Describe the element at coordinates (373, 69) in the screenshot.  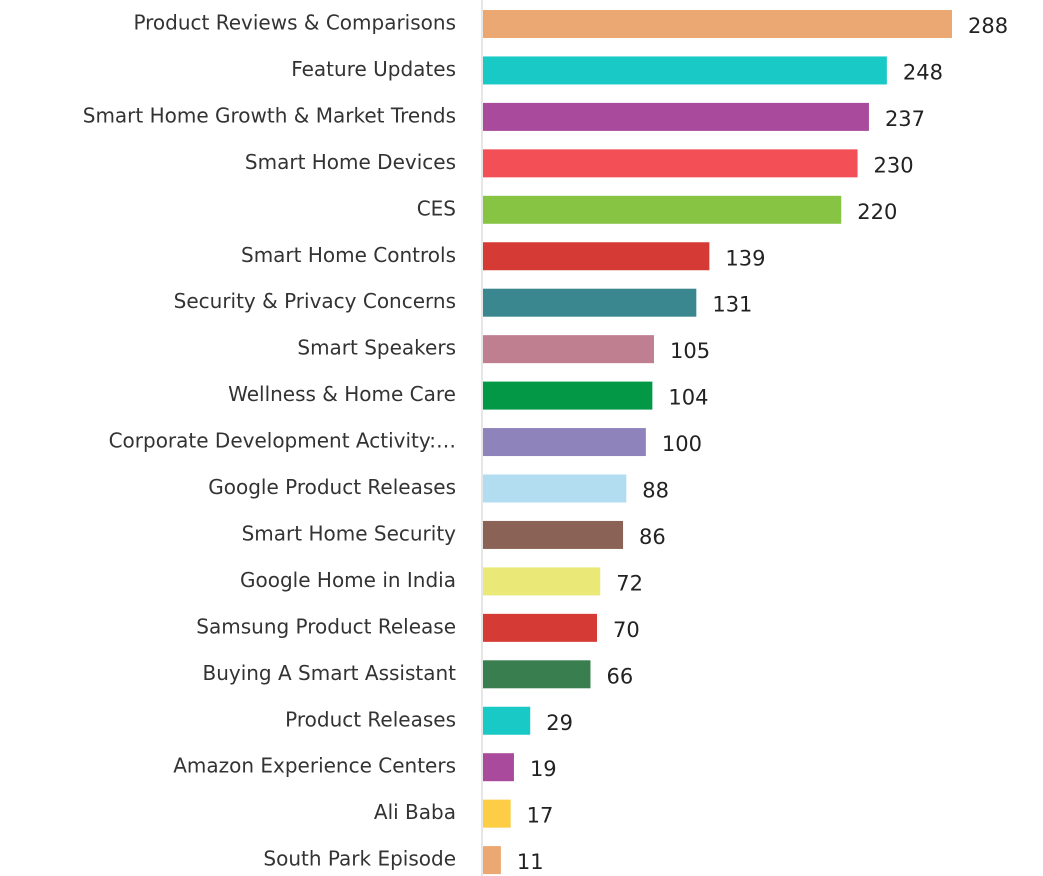
I see `category-label: Feature Updates` at that location.